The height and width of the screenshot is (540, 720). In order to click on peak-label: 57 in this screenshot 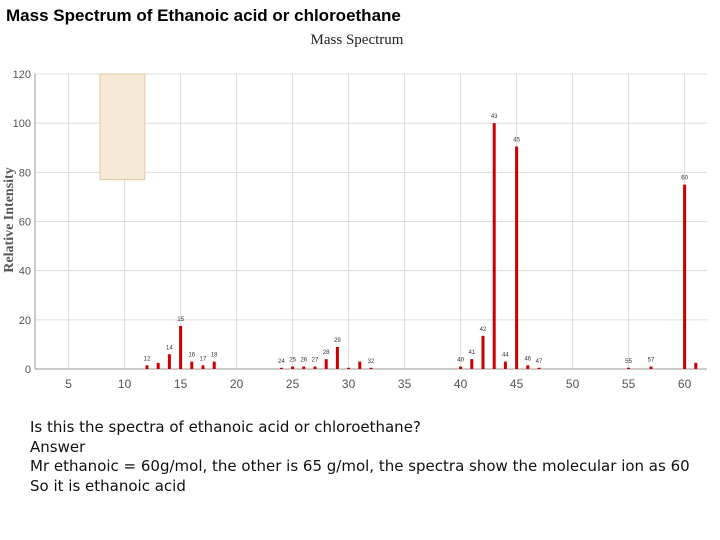, I will do `click(651, 361)`.